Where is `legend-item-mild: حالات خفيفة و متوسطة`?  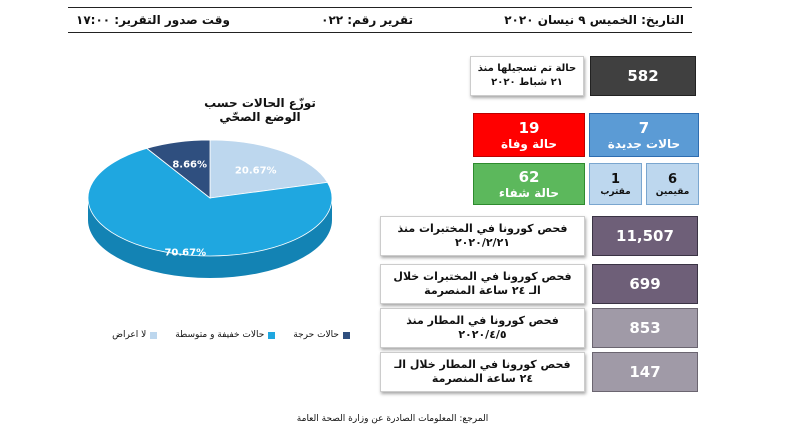 legend-item-mild: حالات خفيفة و متوسطة is located at coordinates (225, 335).